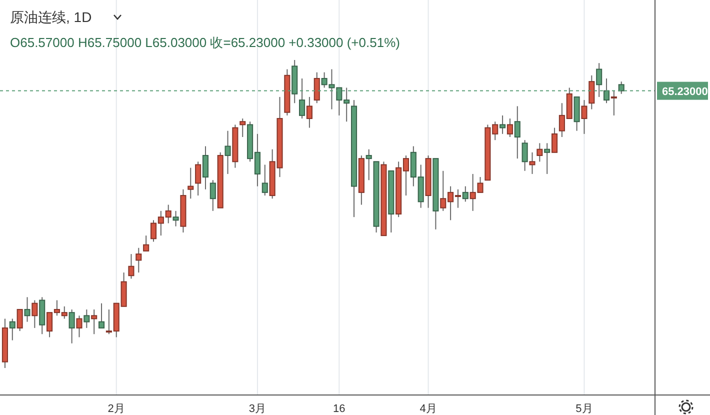 The image size is (710, 415). I want to click on x-tick-label: 3月, so click(257, 409).